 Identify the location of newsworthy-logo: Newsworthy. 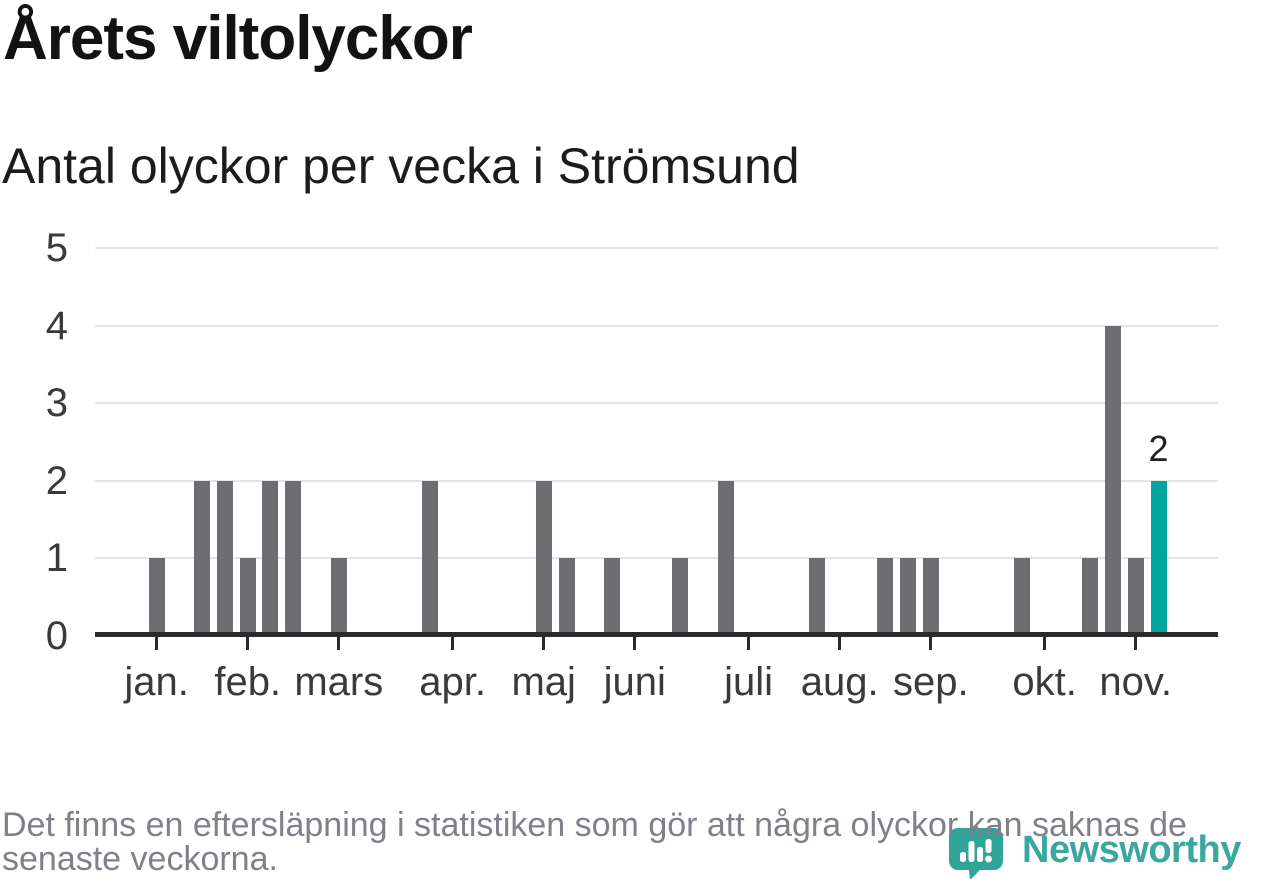
(1095, 853).